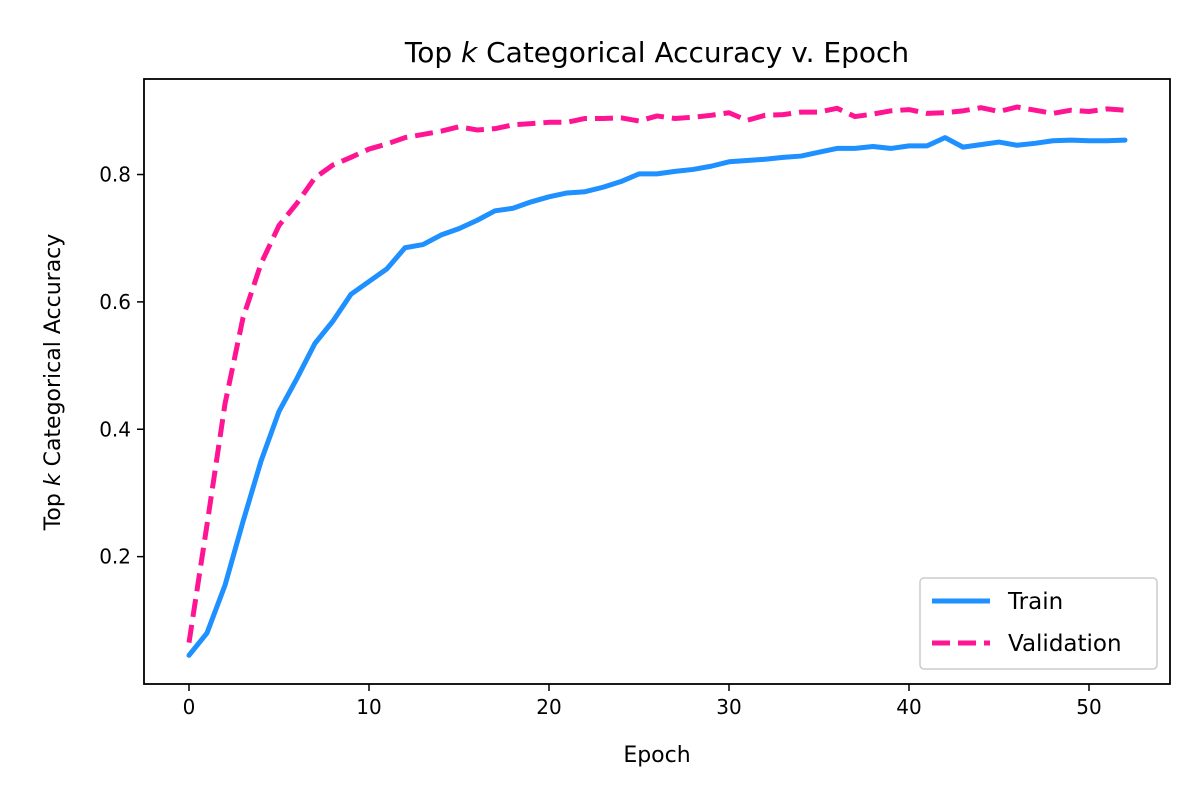  What do you see at coordinates (115, 557) in the screenshot?
I see `y-tick-label: 0.2` at bounding box center [115, 557].